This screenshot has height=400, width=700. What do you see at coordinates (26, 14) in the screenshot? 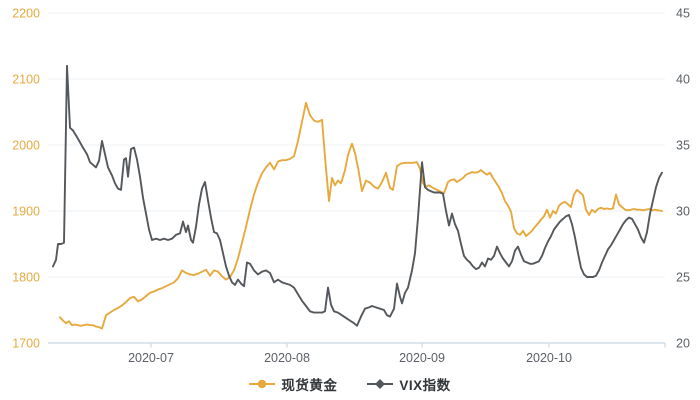
I see `left-axis-label: 2200` at bounding box center [26, 14].